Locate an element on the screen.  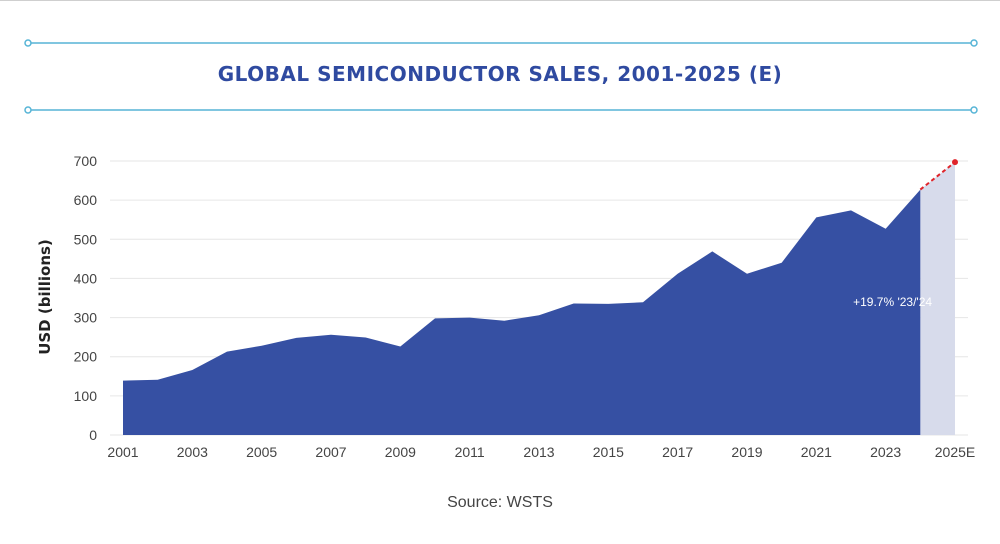
top-rule-right-dot is located at coordinates (974, 43).